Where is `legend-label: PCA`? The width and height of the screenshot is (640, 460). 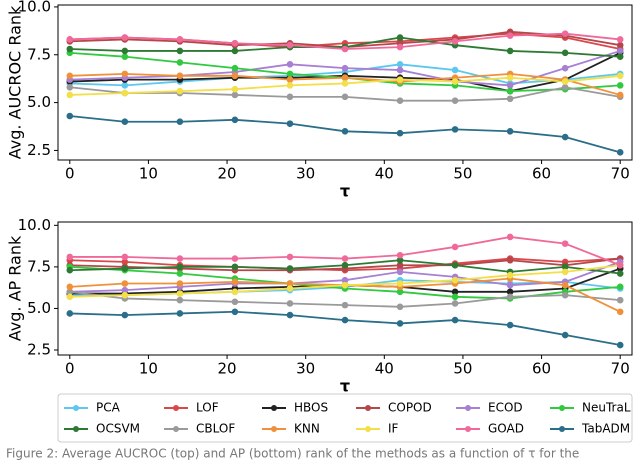 legend-label: PCA is located at coordinates (108, 408).